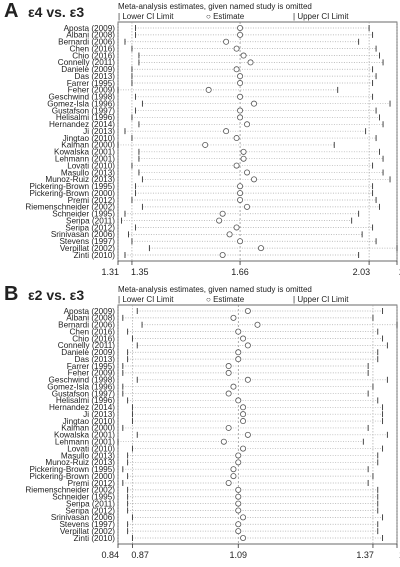  I want to click on x-tick-label: 1.09, so click(238, 555).